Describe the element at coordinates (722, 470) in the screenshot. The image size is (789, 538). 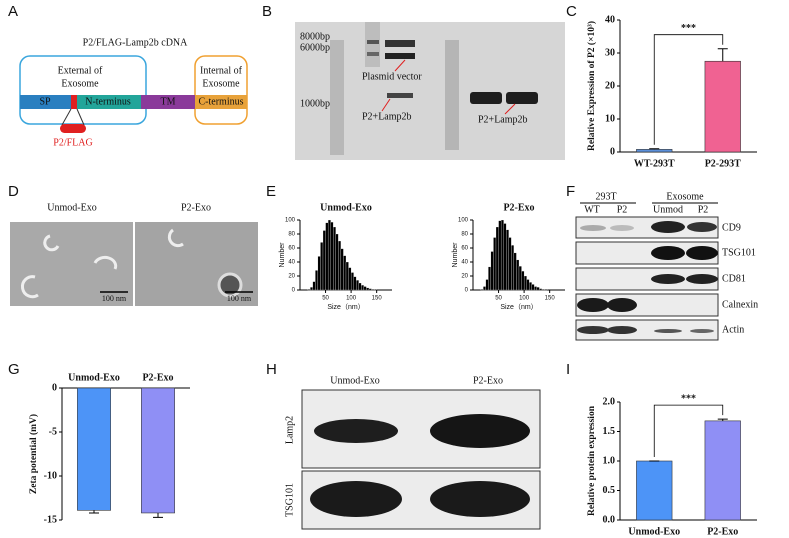
I see `bar` at that location.